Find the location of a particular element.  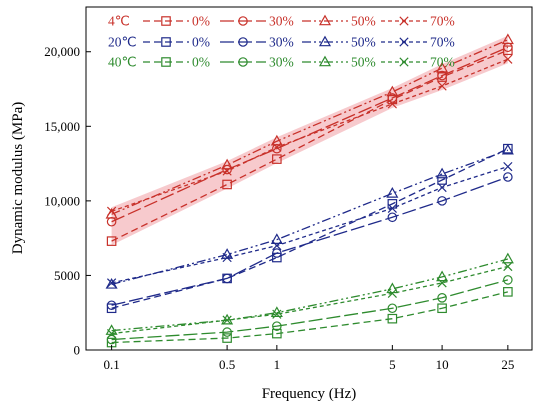

x-tick-label: 0.5 is located at coordinates (227, 364).